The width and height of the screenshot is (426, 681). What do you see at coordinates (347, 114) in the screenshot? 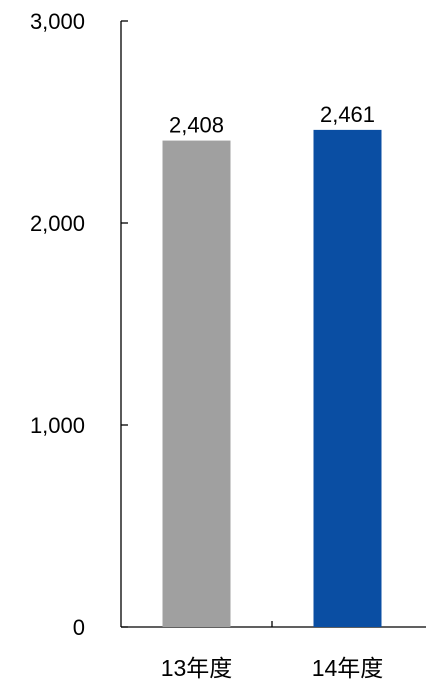
I see `bar-value-label: 2,461` at bounding box center [347, 114].